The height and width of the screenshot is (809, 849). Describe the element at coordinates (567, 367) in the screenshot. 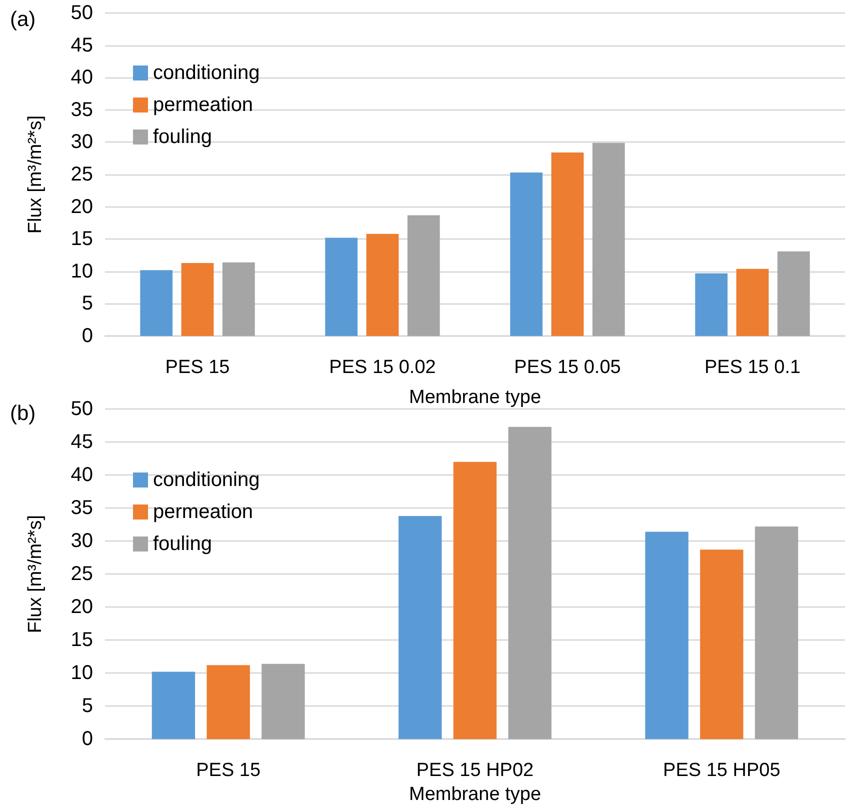

I see `x-tick-label: PES 15 0.05` at that location.